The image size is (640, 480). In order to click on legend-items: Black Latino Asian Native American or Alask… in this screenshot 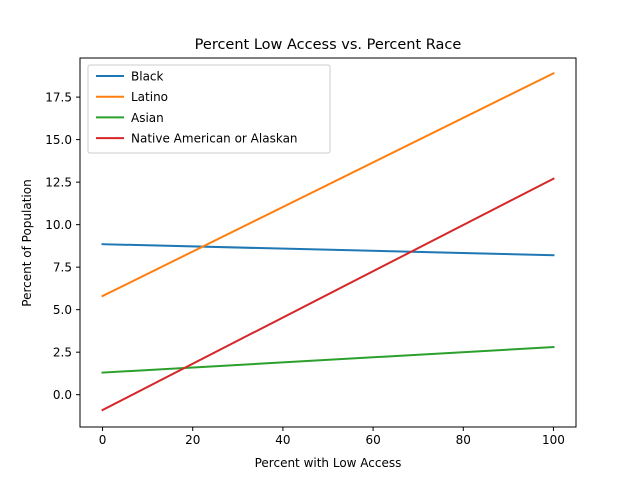, I will do `click(197, 108)`.